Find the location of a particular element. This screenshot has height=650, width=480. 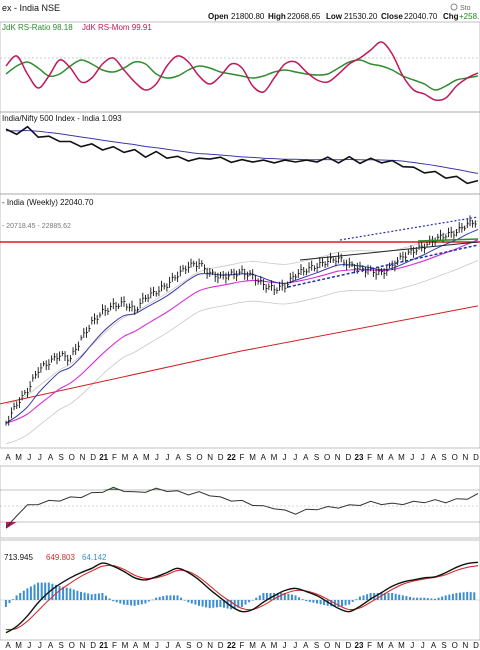

x-tick-label-bottom: F is located at coordinates (369, 645).